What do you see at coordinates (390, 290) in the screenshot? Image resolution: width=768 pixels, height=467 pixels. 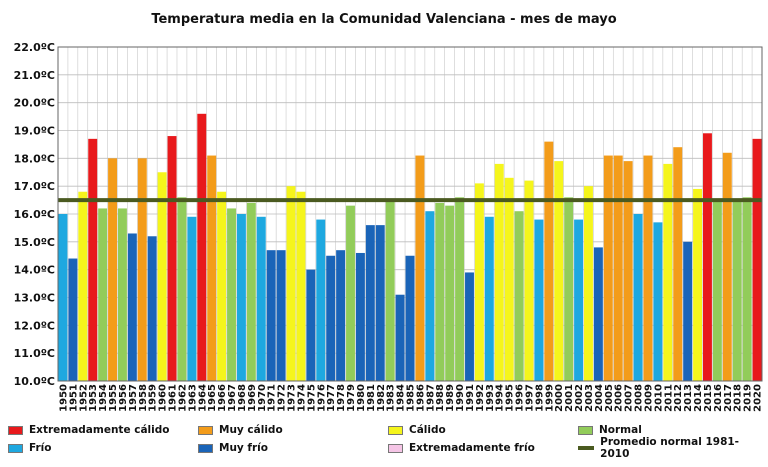 I see `bar-1983` at bounding box center [390, 290].